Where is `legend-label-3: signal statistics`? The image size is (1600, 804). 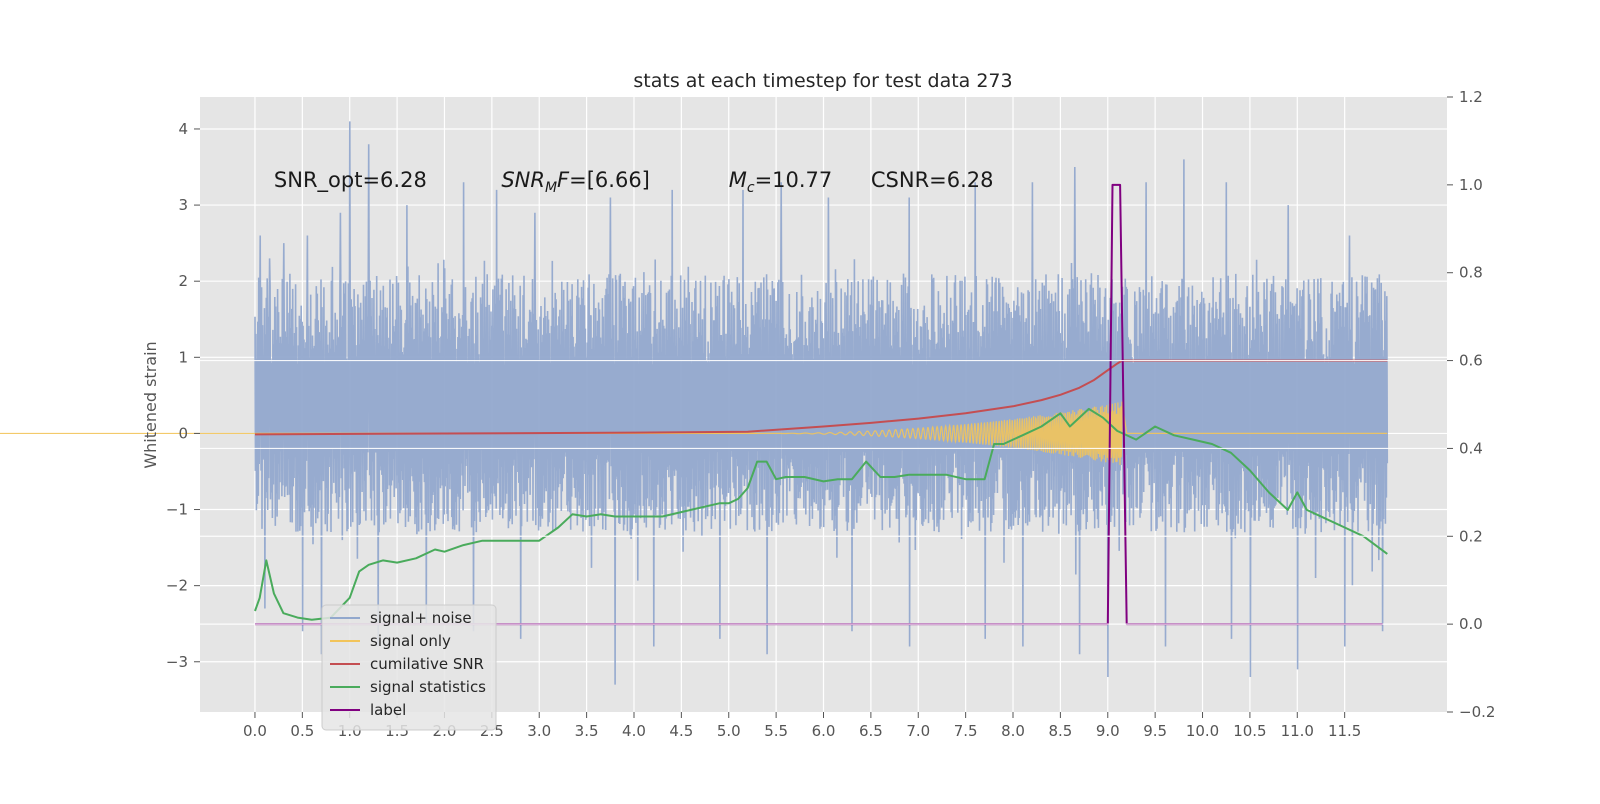
legend-label-3: signal statistics is located at coordinates (428, 687).